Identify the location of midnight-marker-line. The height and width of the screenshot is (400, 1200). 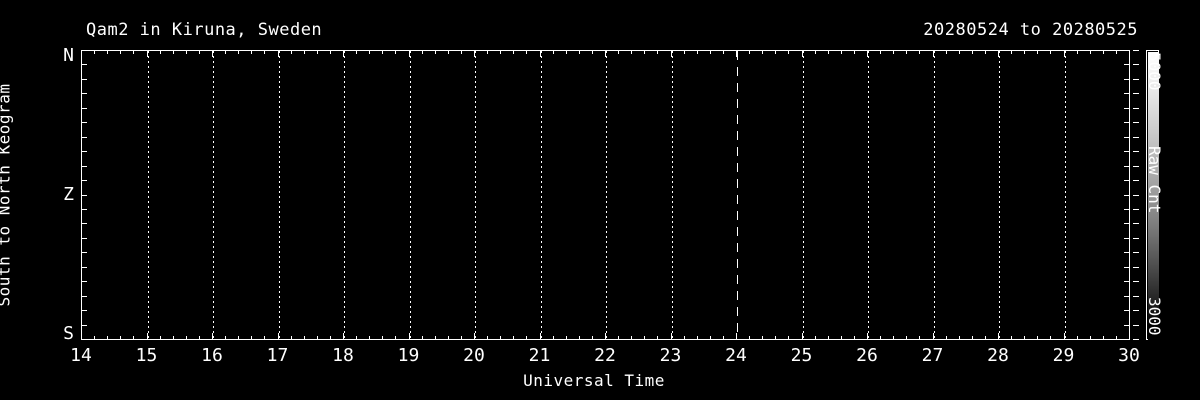
(738, 195).